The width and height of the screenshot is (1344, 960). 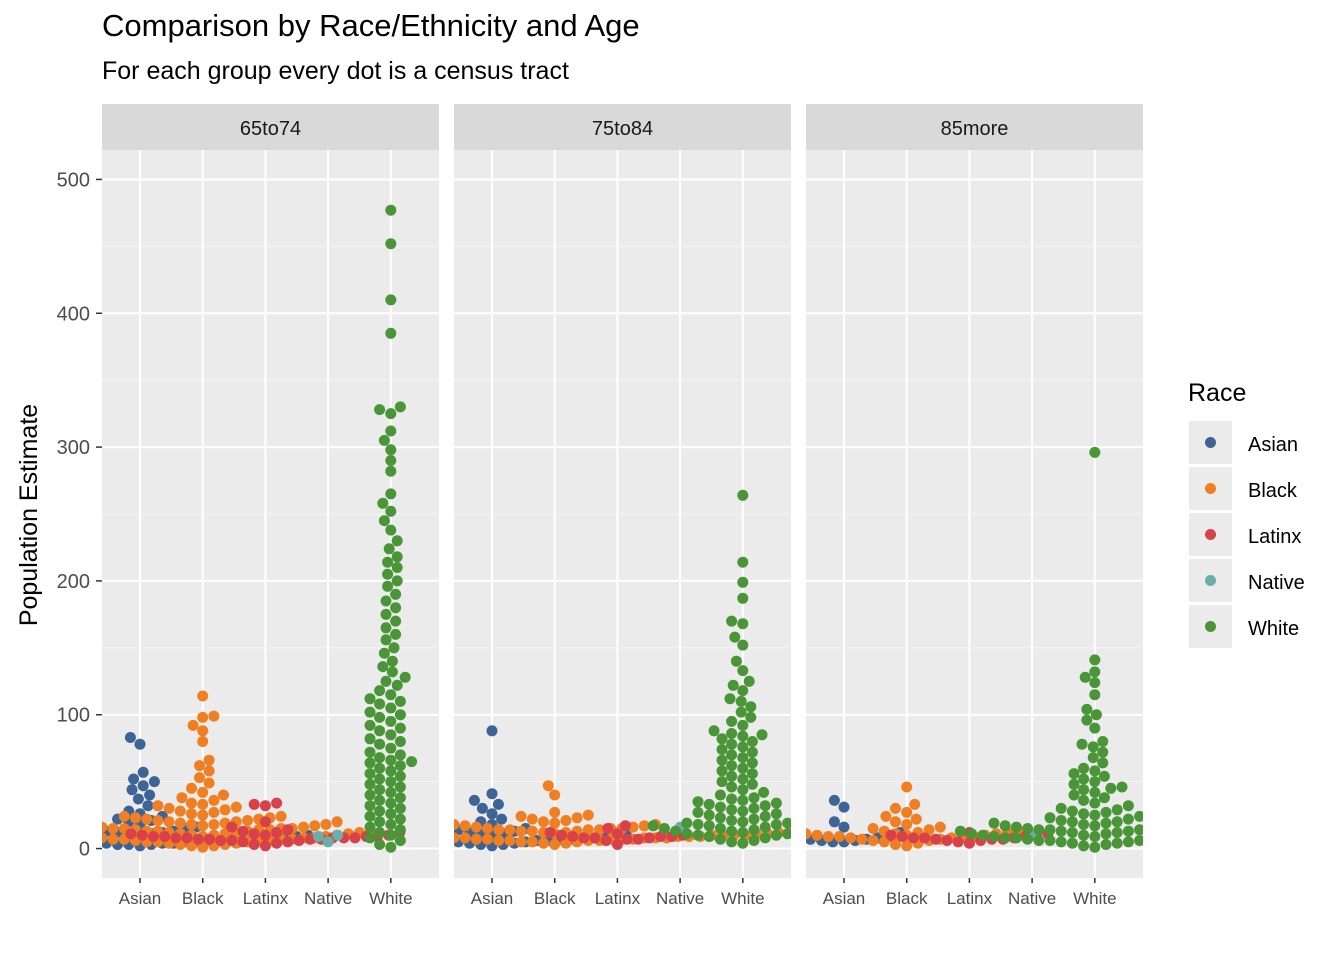 What do you see at coordinates (328, 898) in the screenshot?
I see `x-tick-label: Native` at bounding box center [328, 898].